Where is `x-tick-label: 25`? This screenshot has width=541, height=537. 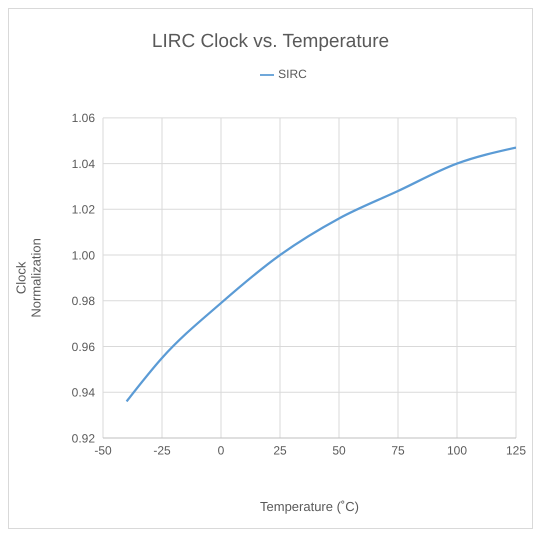
x-tick-label: 25 is located at coordinates (280, 451).